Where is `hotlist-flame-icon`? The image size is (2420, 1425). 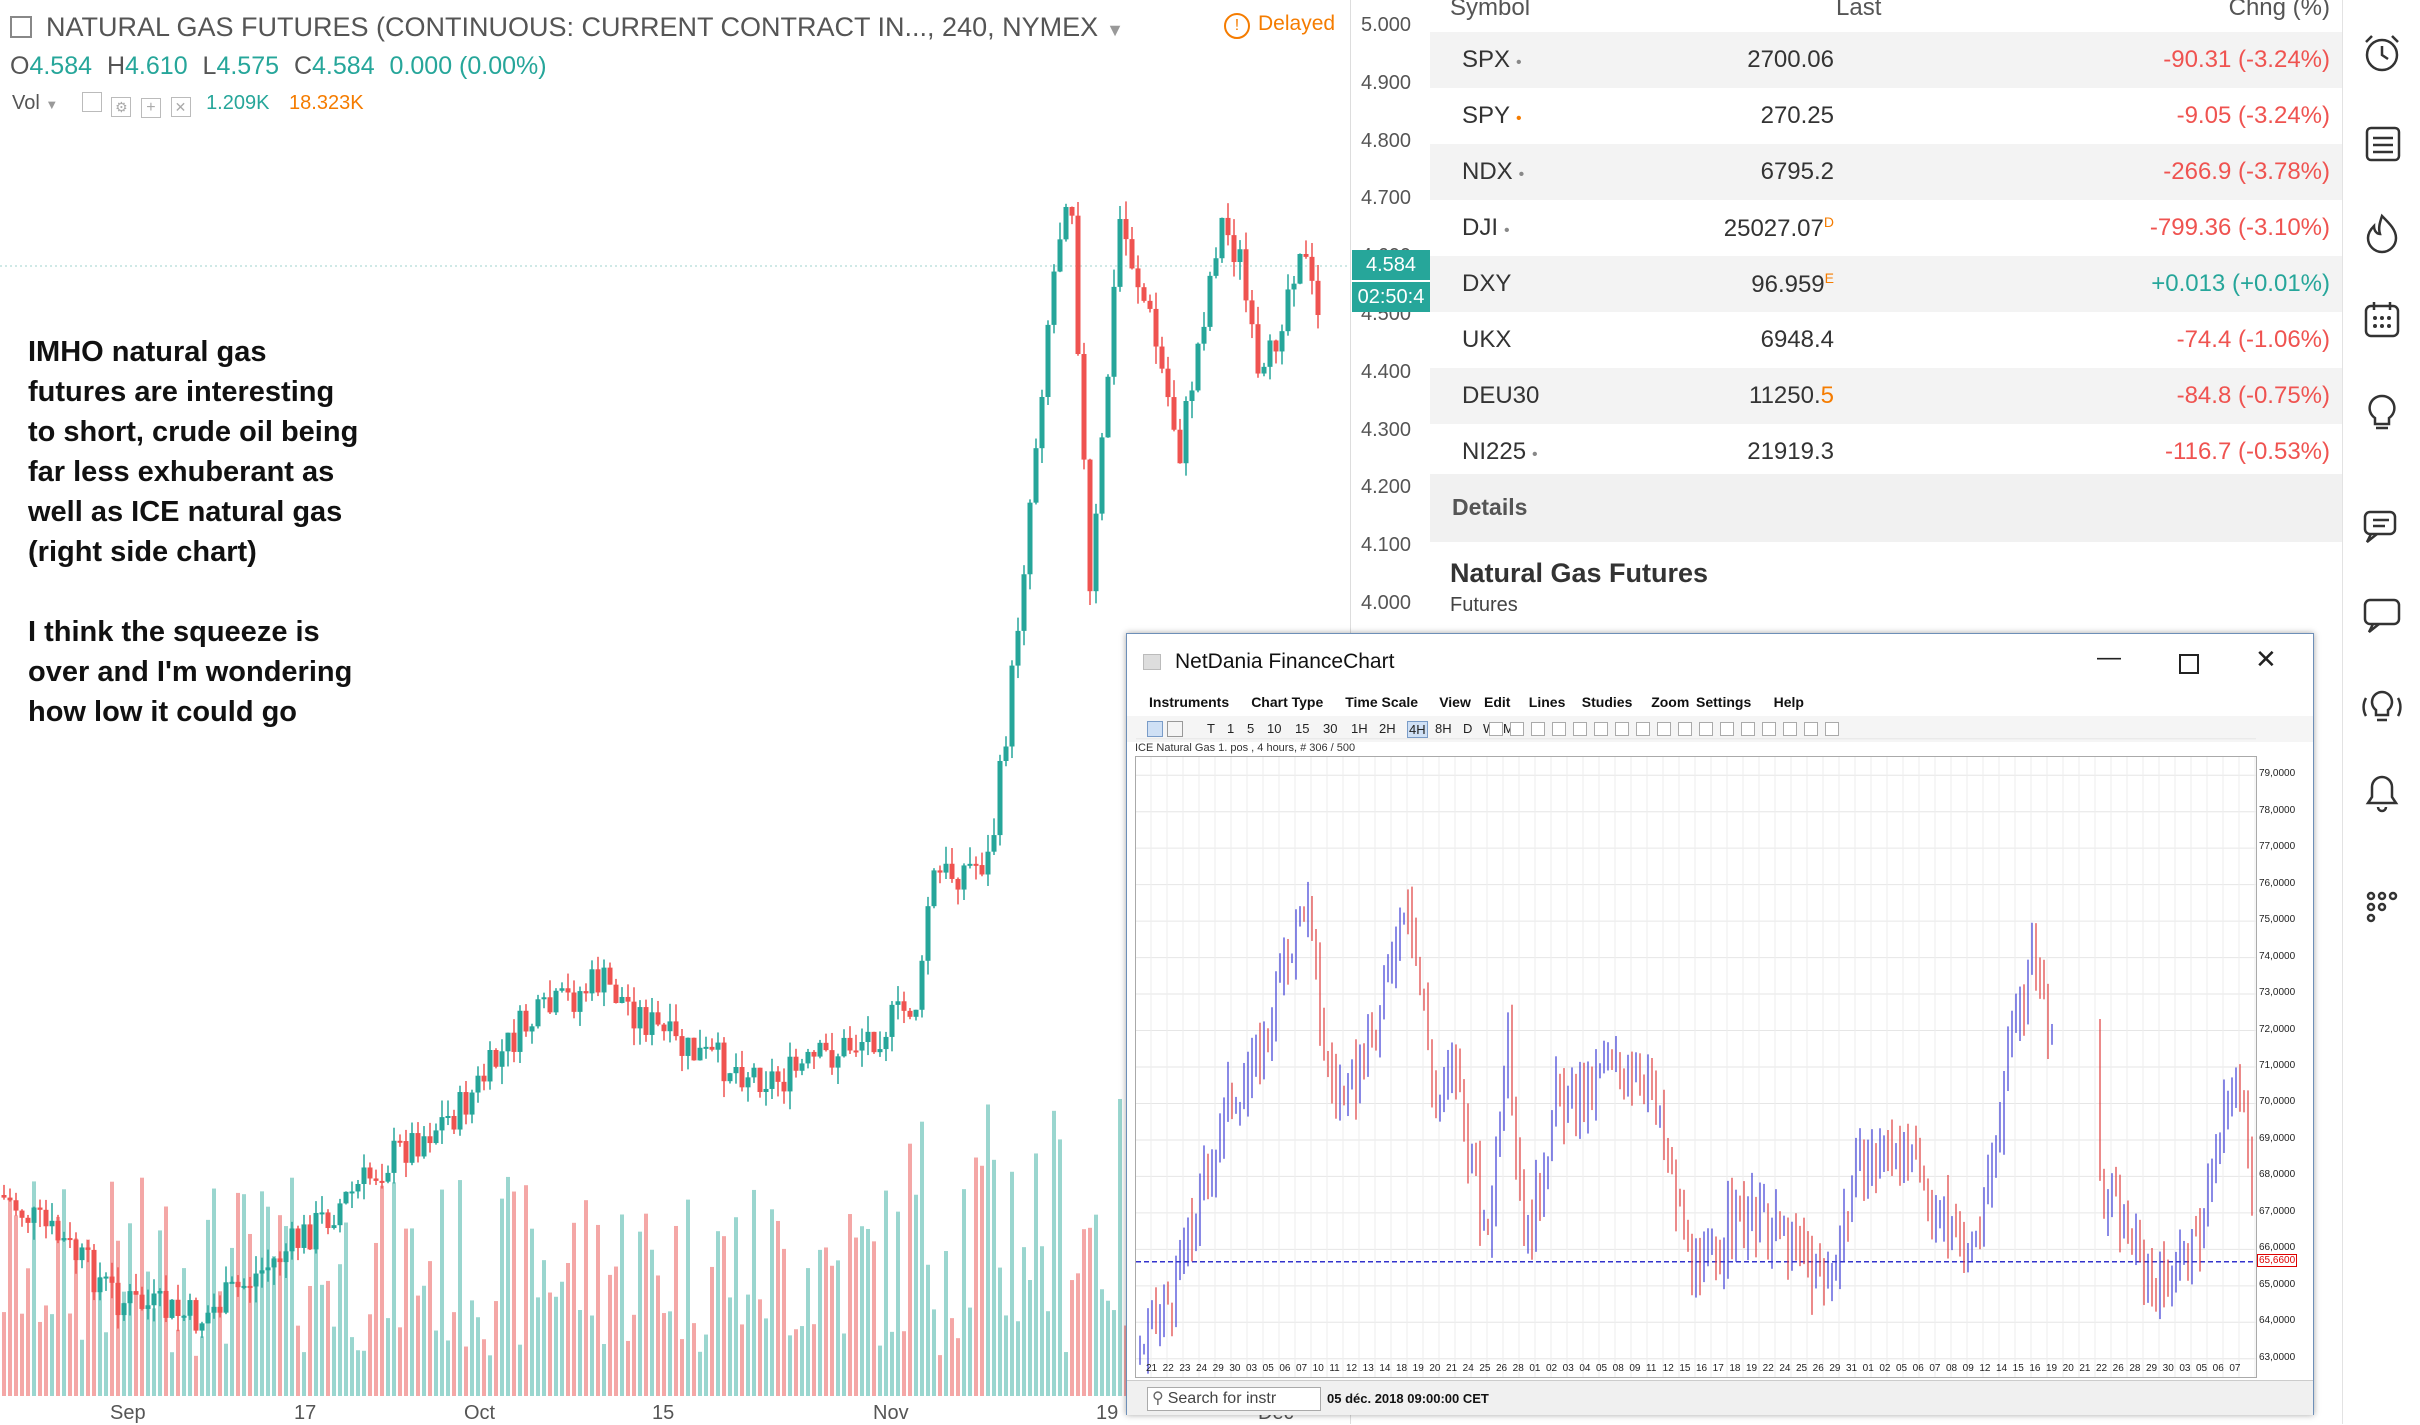
hotlist-flame-icon is located at coordinates (2382, 233).